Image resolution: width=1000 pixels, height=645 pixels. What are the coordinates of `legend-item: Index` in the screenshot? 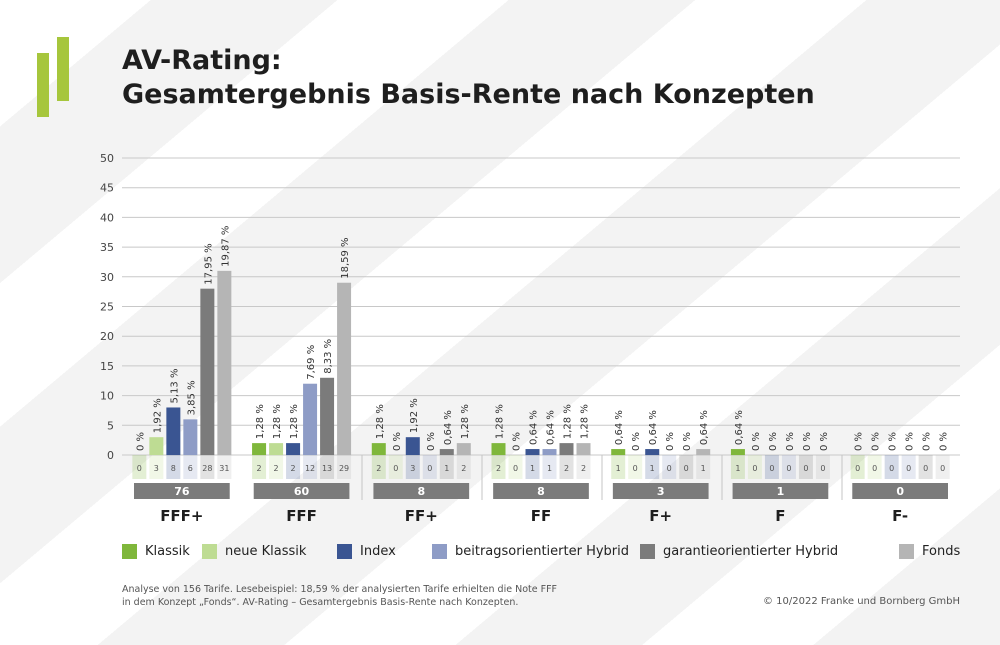 It's located at (366, 551).